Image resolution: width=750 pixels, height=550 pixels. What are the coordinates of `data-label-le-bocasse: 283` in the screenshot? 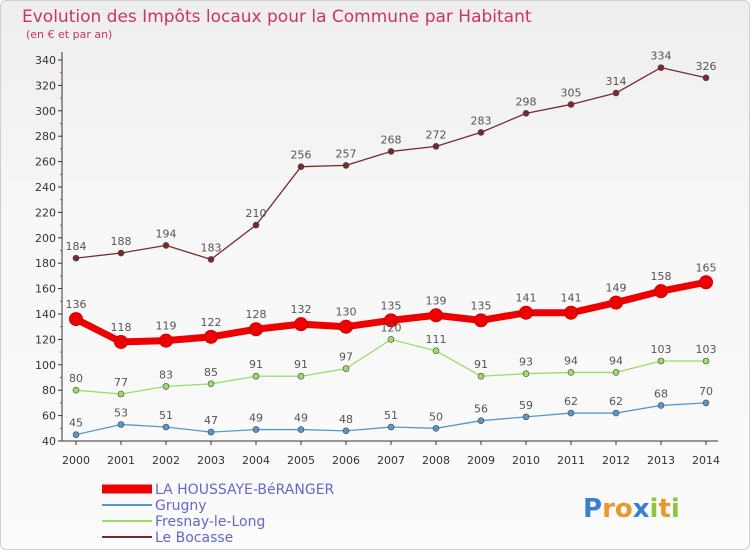 It's located at (481, 120).